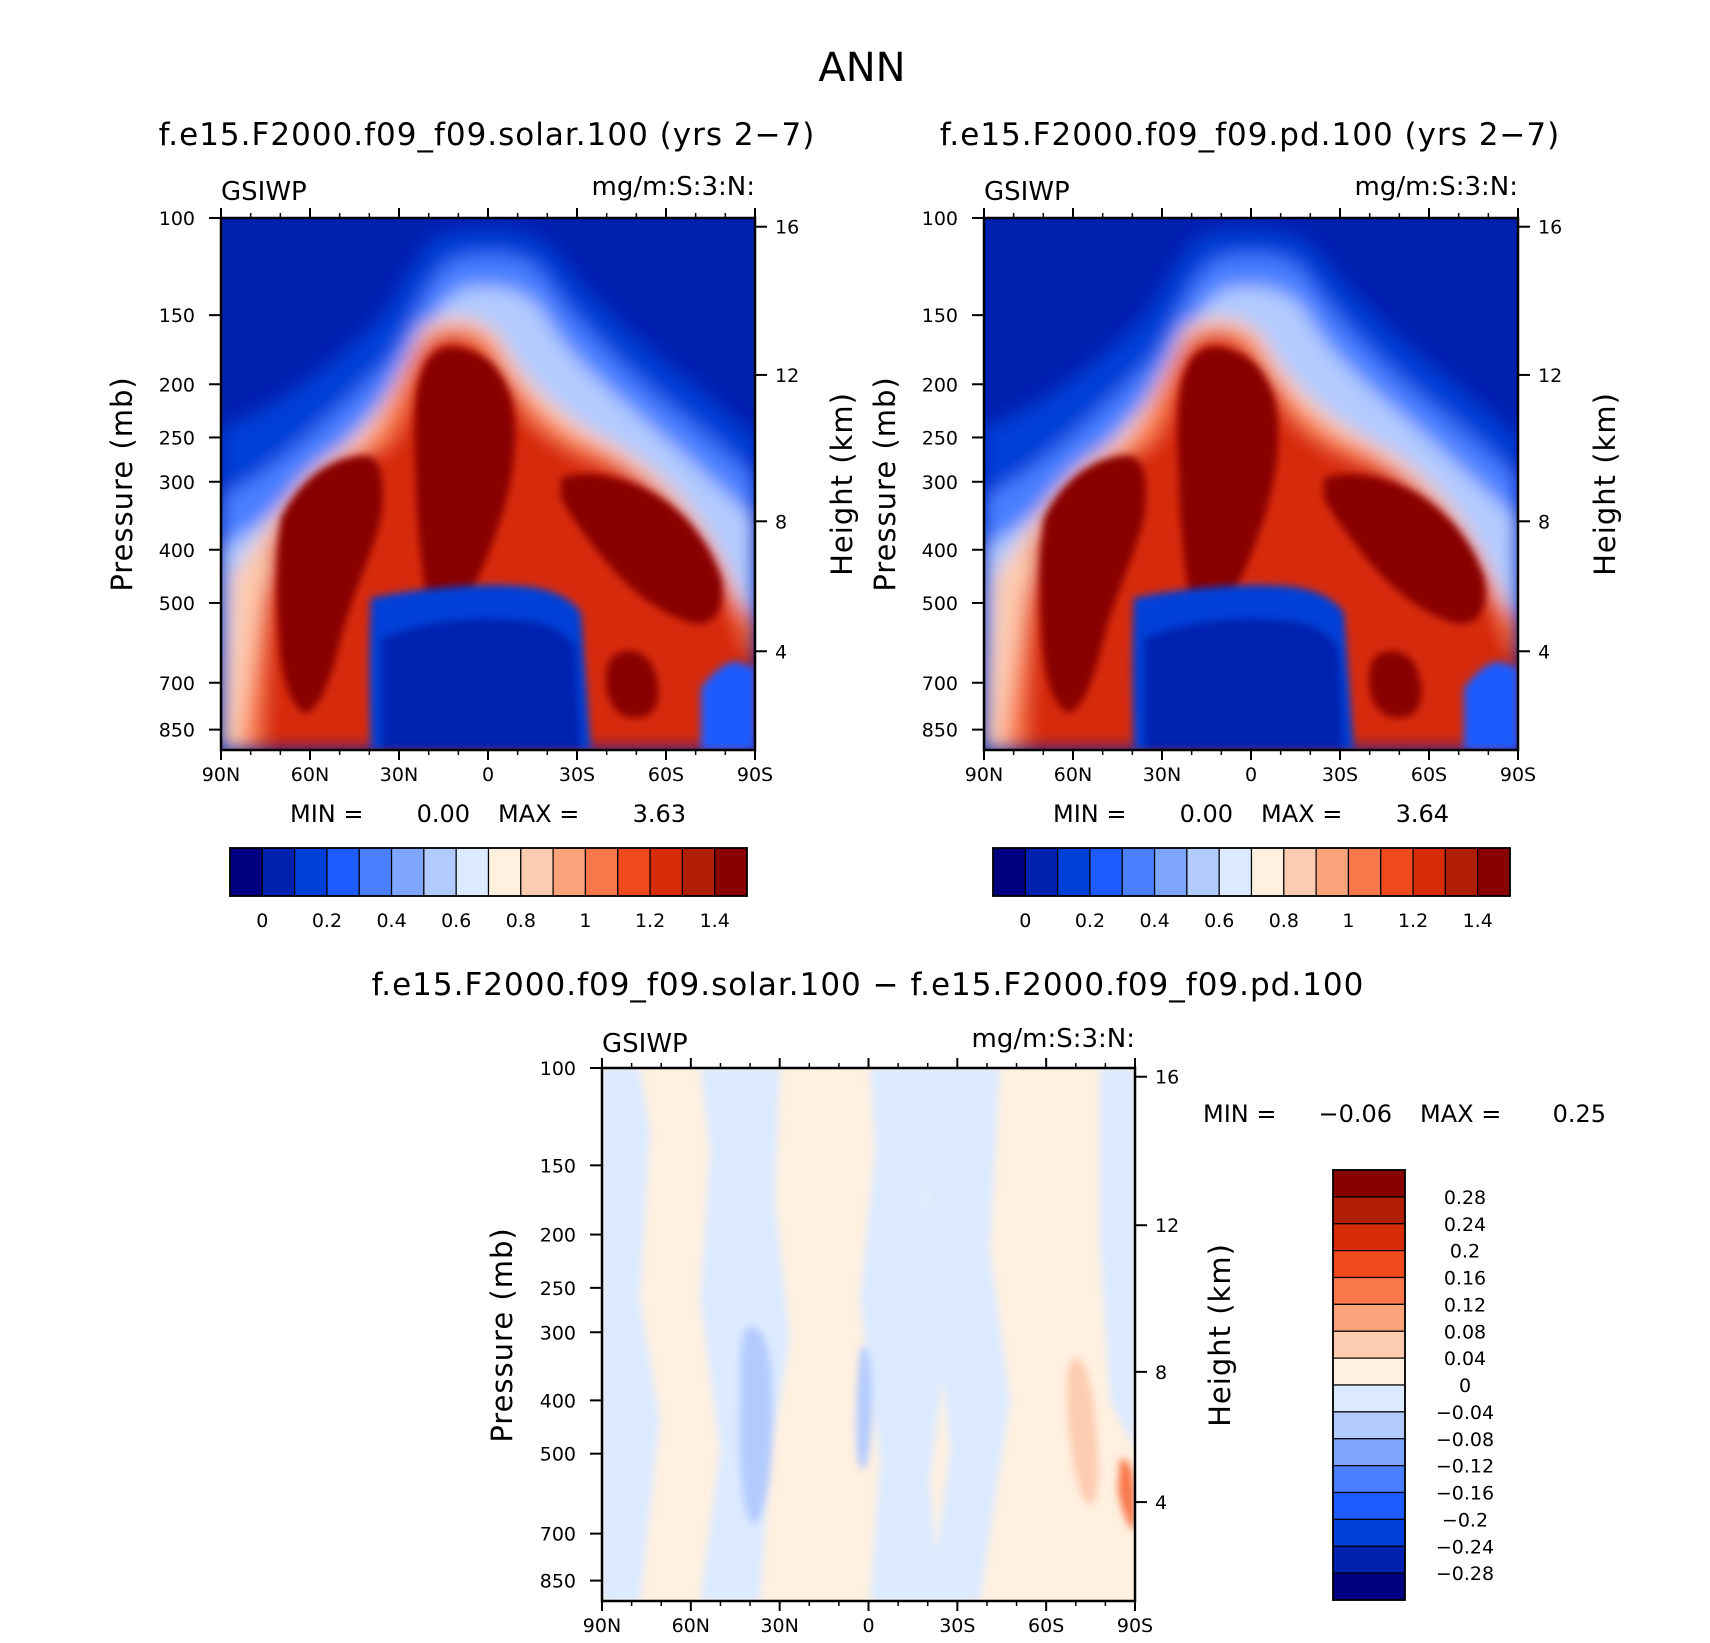 This screenshot has width=1710, height=1643. What do you see at coordinates (1348, 921) in the screenshot?
I see `colorbar-label: 1` at bounding box center [1348, 921].